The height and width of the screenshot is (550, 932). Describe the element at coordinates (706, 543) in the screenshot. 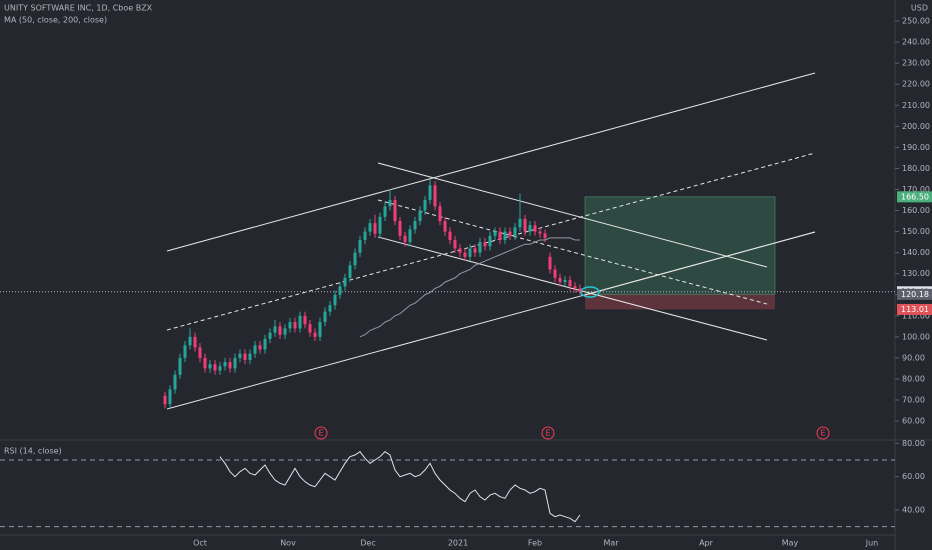

I see `x-tick-label: Apr` at that location.